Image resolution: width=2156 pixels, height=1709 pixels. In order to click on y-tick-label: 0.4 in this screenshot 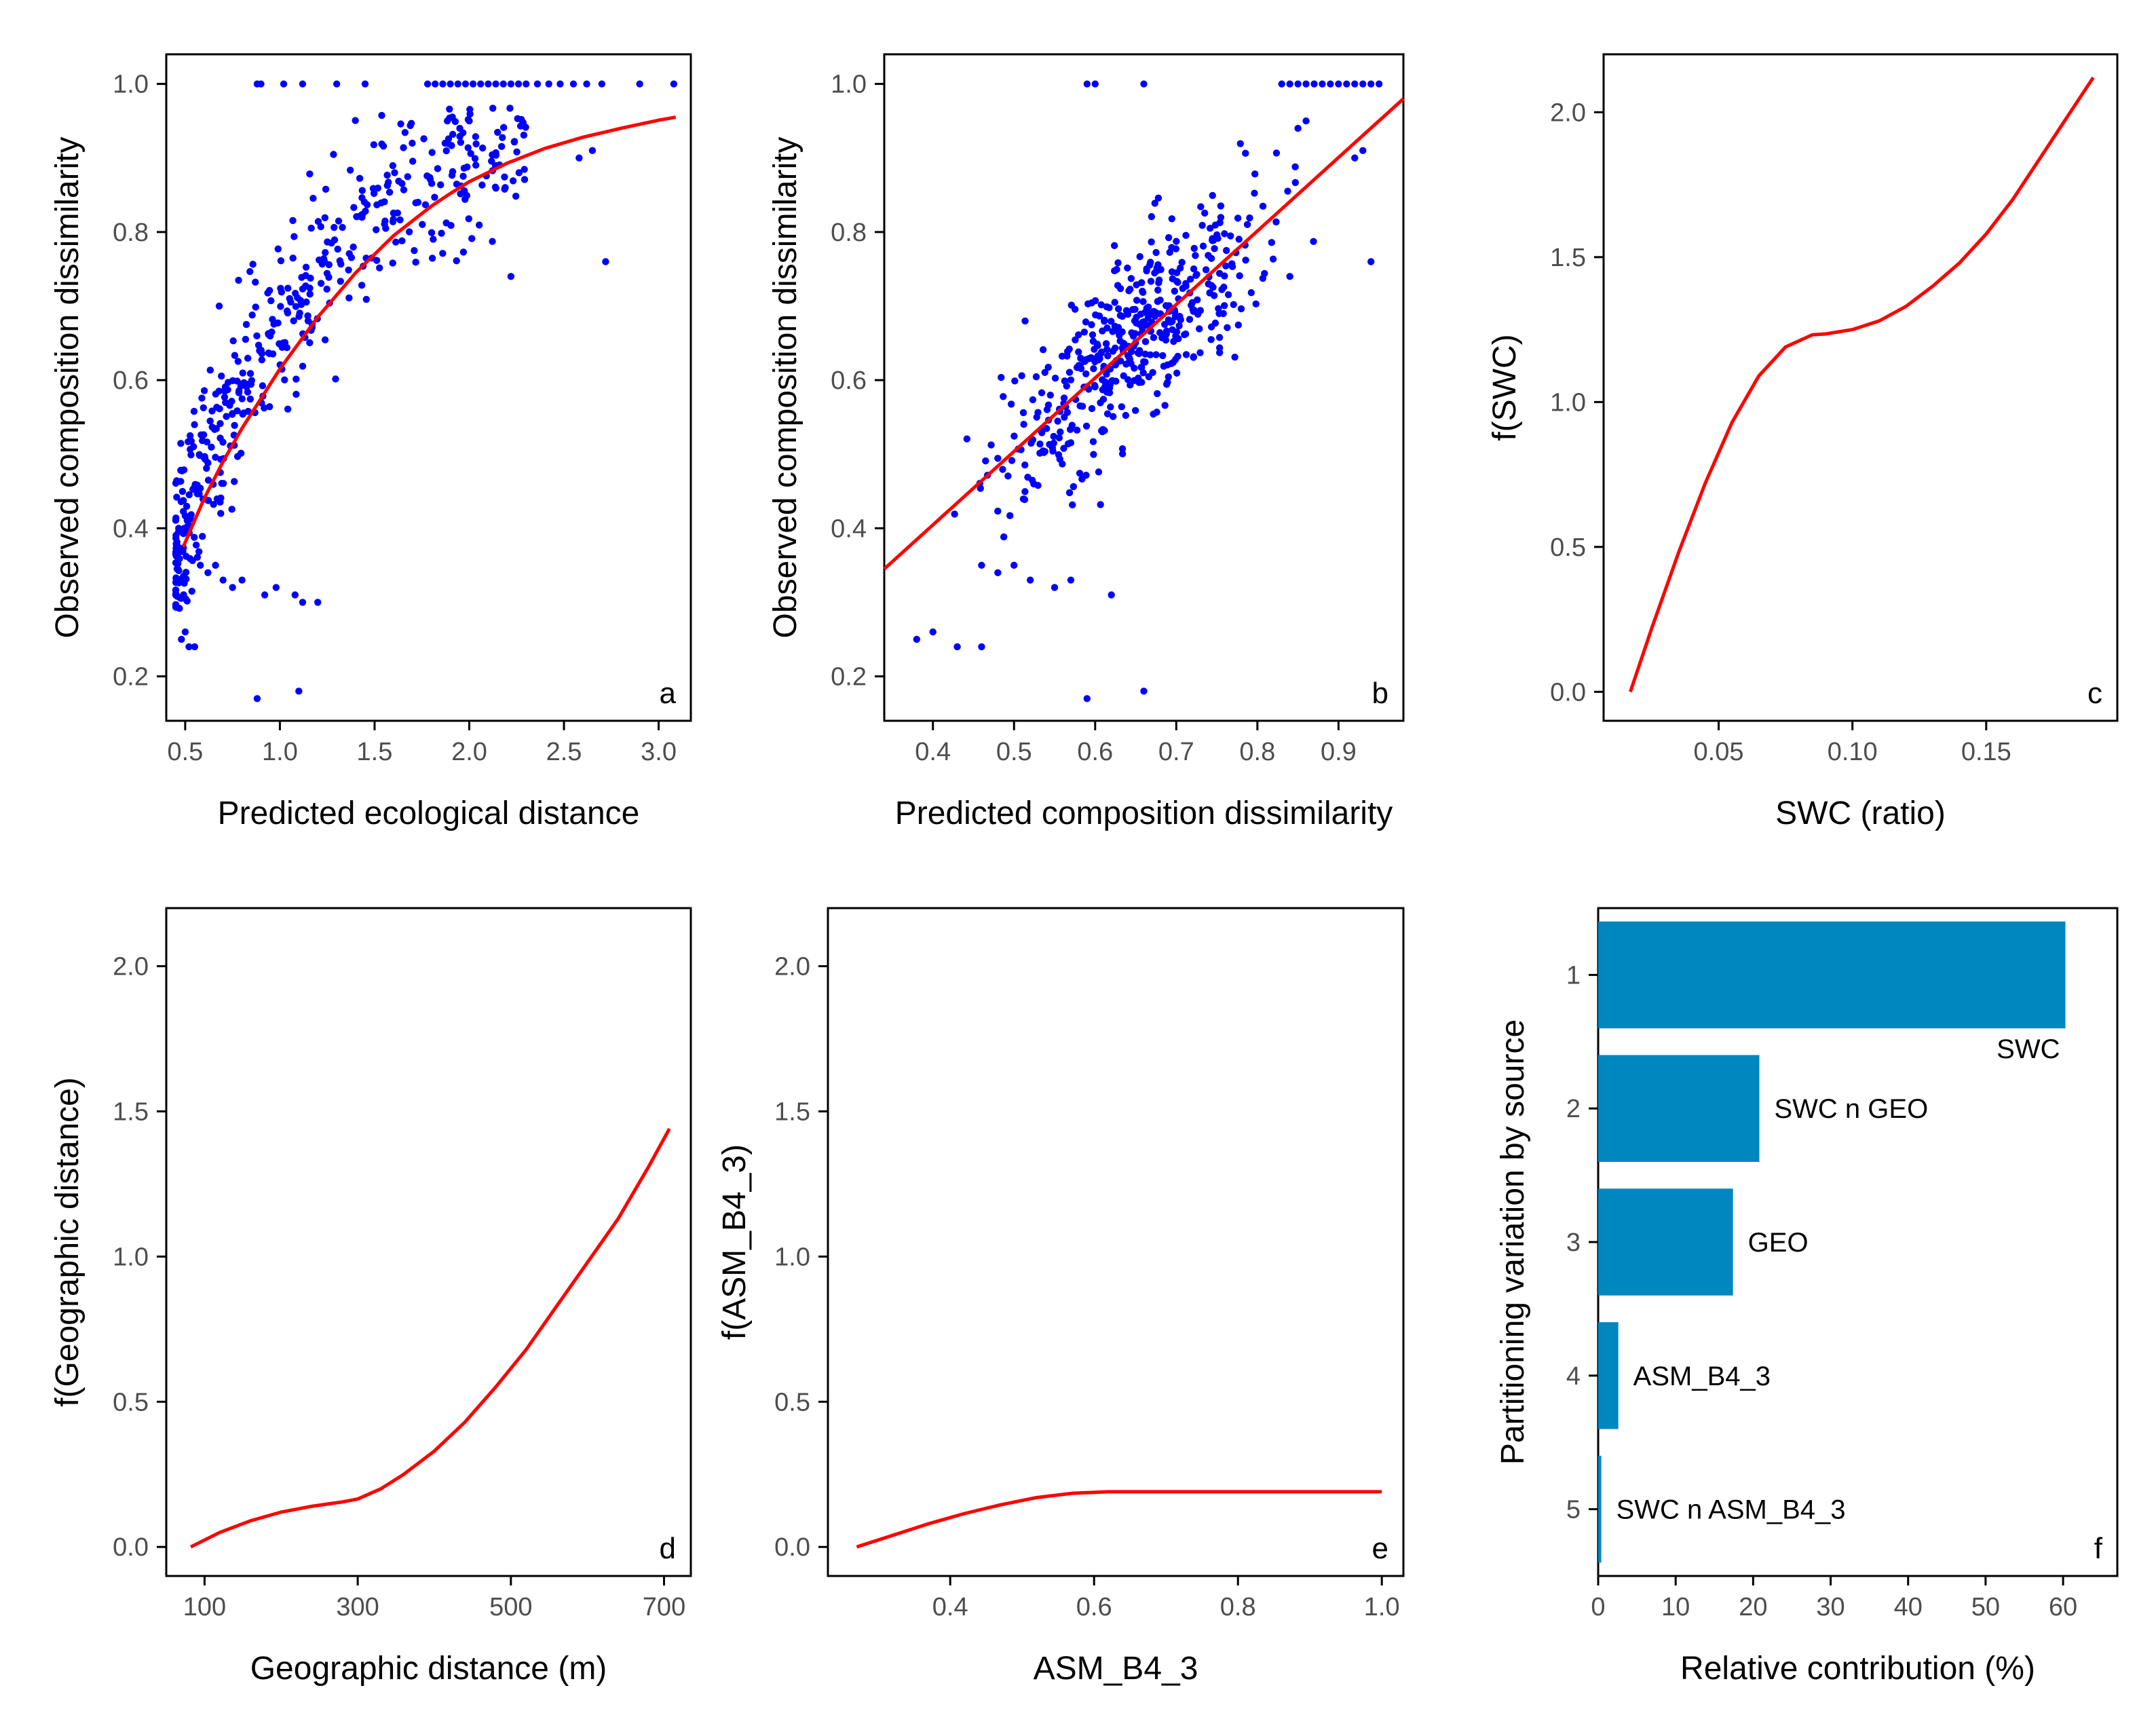, I will do `click(849, 528)`.